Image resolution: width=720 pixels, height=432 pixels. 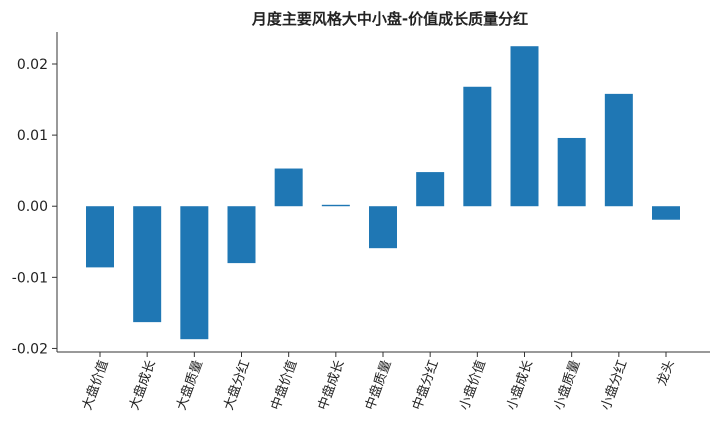 I want to click on y-tick-label: -0.02, so click(x=30, y=349).